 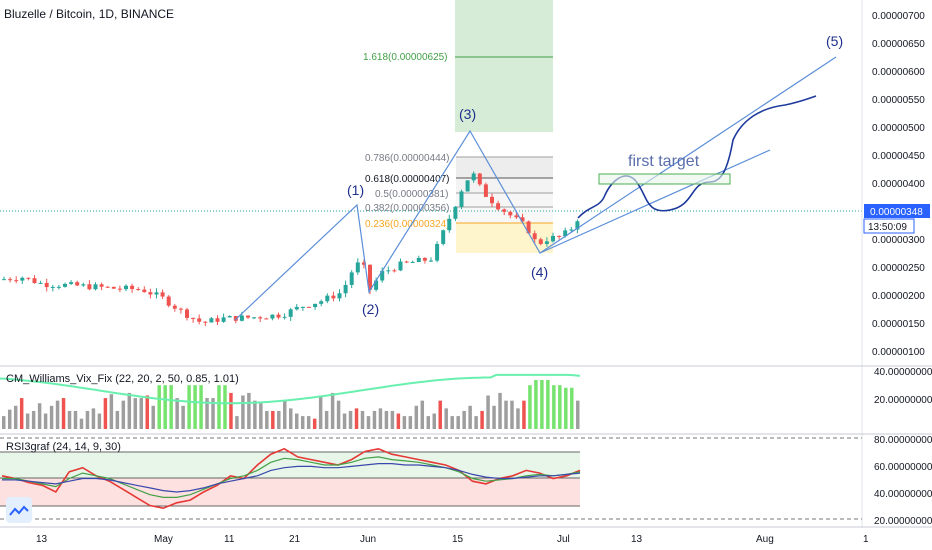 I want to click on fib-label-618: 0.618(0.00000407), so click(x=407, y=179).